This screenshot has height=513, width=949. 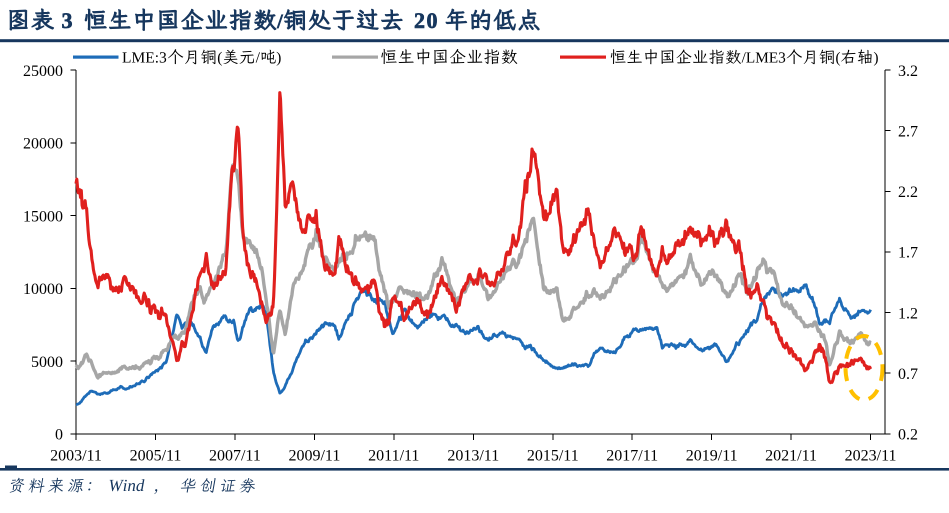 I want to click on svg-text: 2003/11, so click(x=76, y=456).